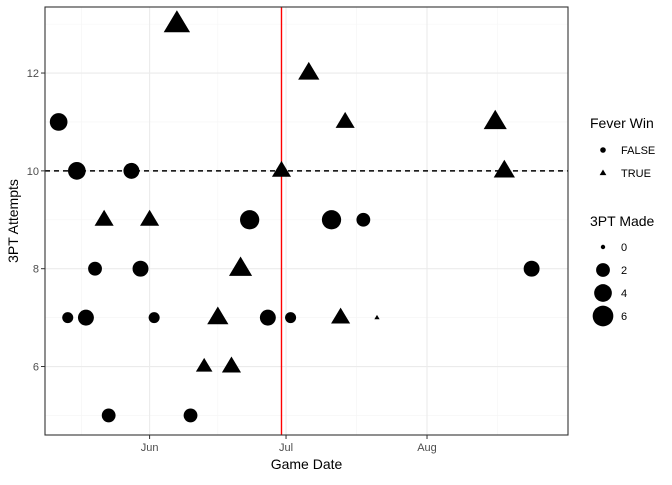 The width and height of the screenshot is (672, 485). Describe the element at coordinates (33, 172) in the screenshot. I see `y-tick-label: 10` at that location.